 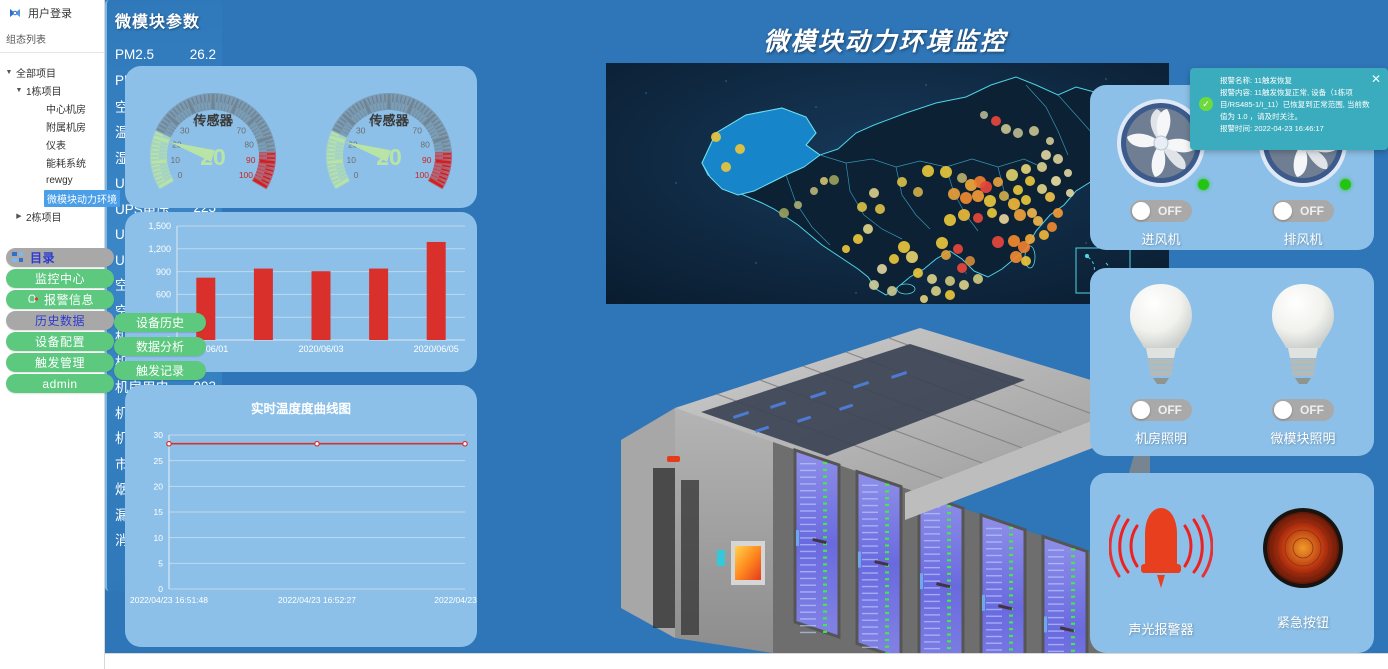 I want to click on menu-header: 目录, so click(x=60, y=257).